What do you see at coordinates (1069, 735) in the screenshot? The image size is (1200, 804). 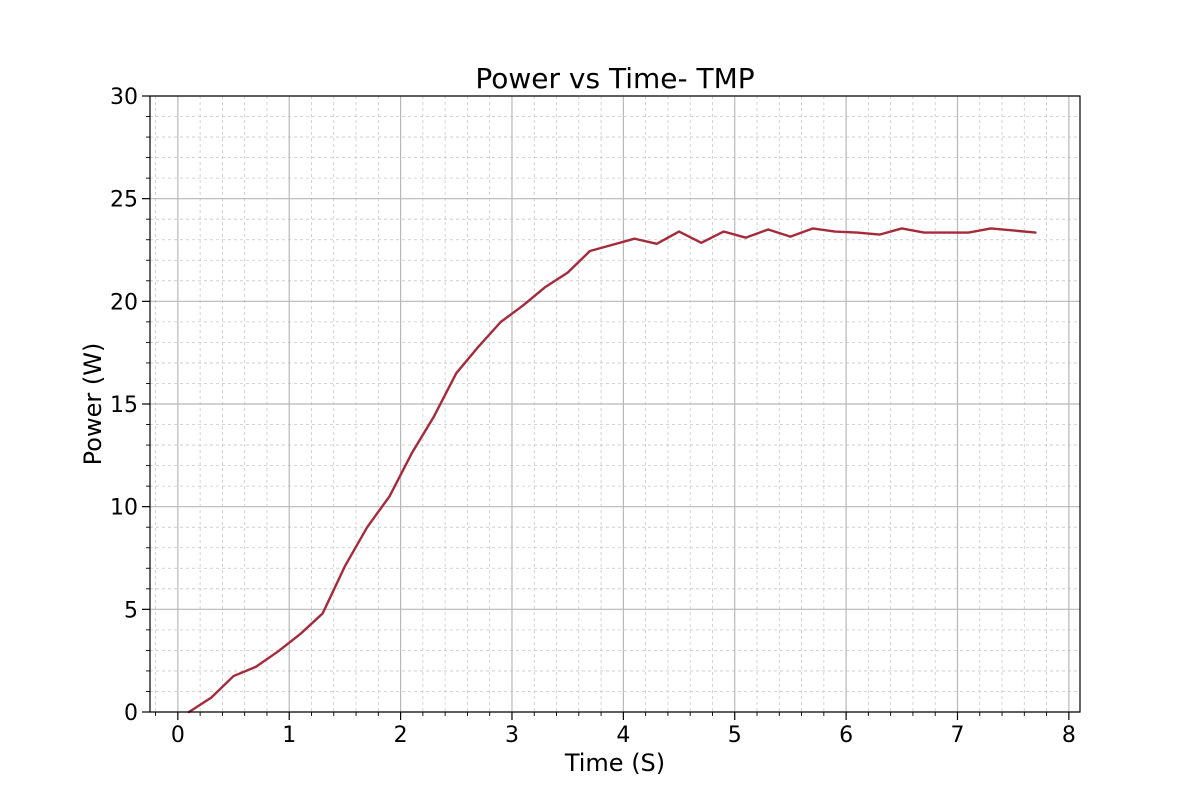 I see `x-tick-label: 8` at bounding box center [1069, 735].